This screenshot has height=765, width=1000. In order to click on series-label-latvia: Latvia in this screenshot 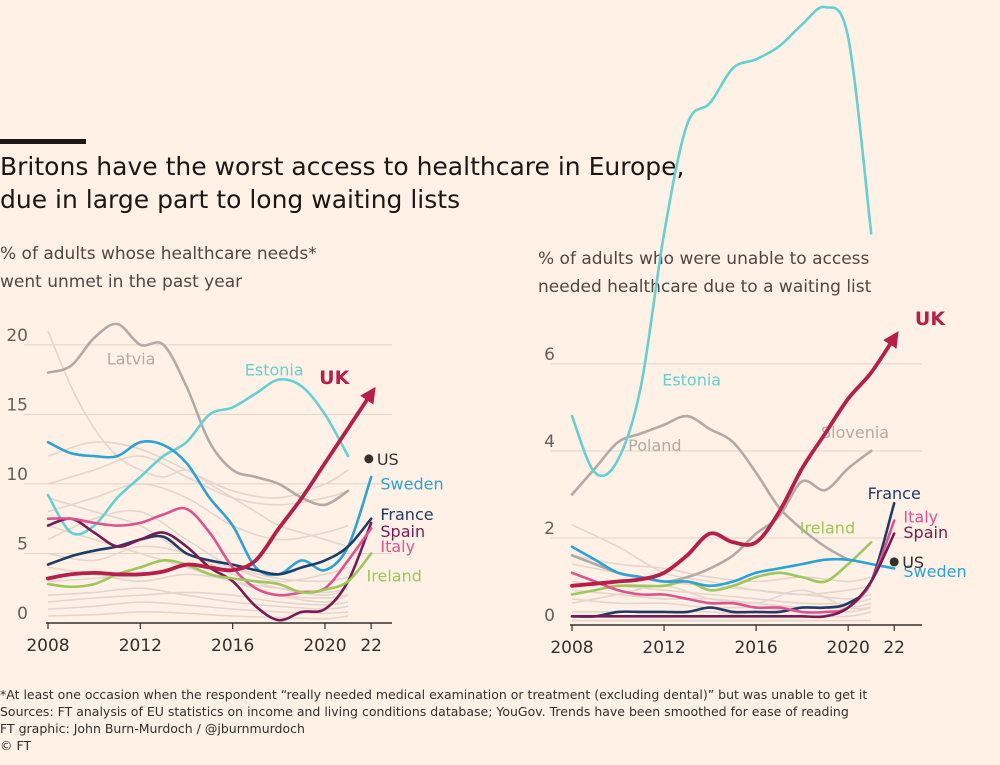, I will do `click(131, 358)`.